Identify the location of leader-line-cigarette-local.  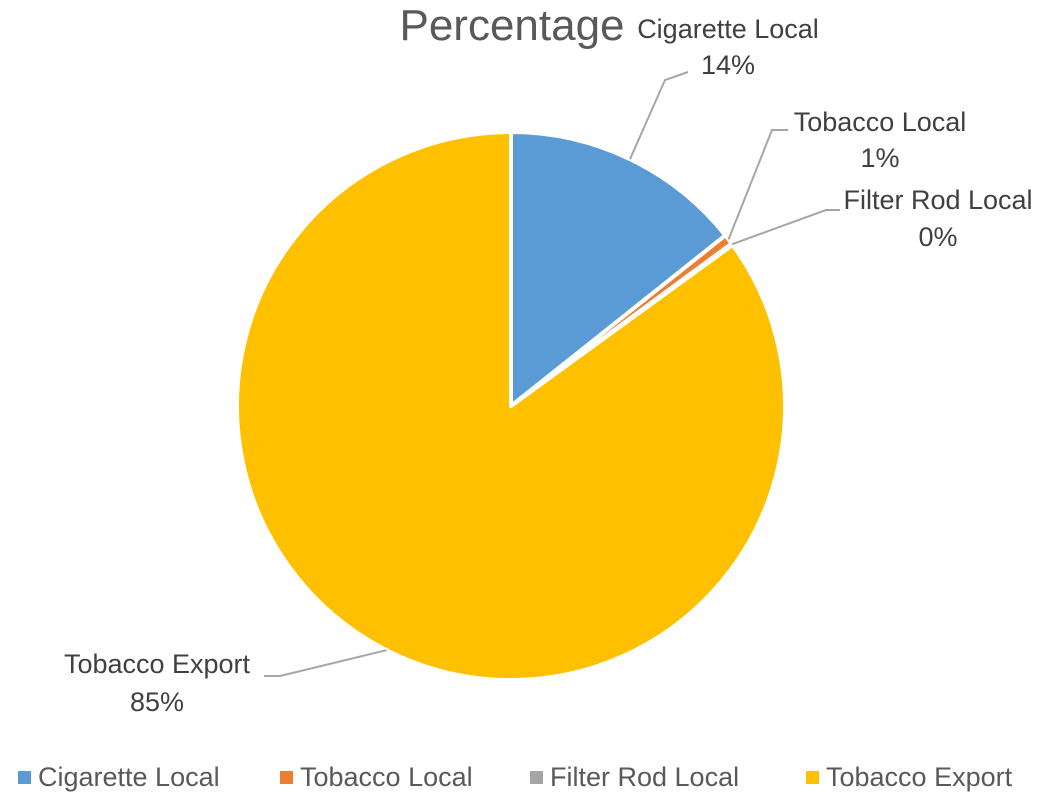
(659, 115).